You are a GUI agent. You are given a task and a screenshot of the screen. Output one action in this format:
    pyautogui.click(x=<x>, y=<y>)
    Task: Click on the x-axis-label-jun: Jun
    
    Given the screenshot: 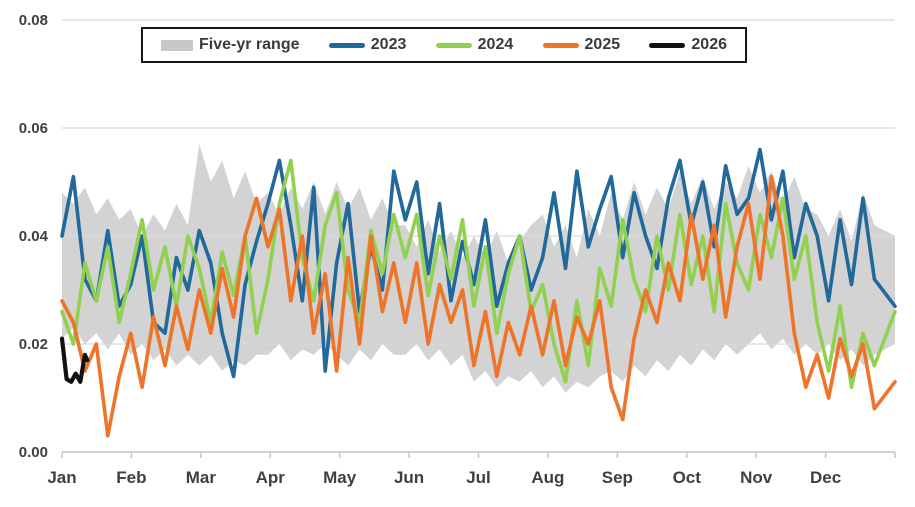 What is the action you would take?
    pyautogui.click(x=409, y=477)
    